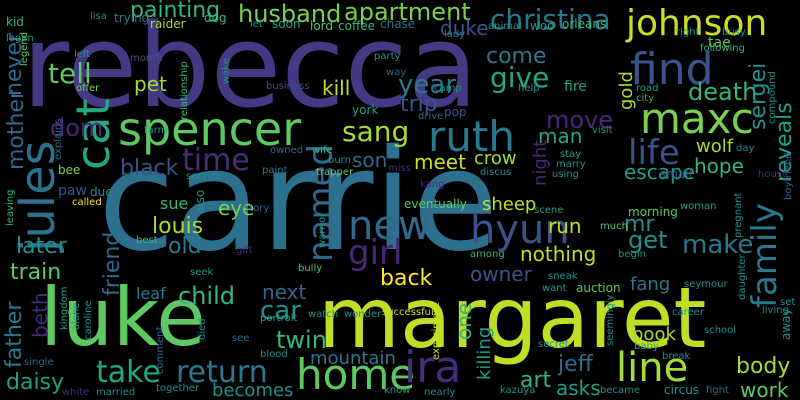  What do you see at coordinates (286, 24) in the screenshot?
I see `word-soon: soon` at bounding box center [286, 24].